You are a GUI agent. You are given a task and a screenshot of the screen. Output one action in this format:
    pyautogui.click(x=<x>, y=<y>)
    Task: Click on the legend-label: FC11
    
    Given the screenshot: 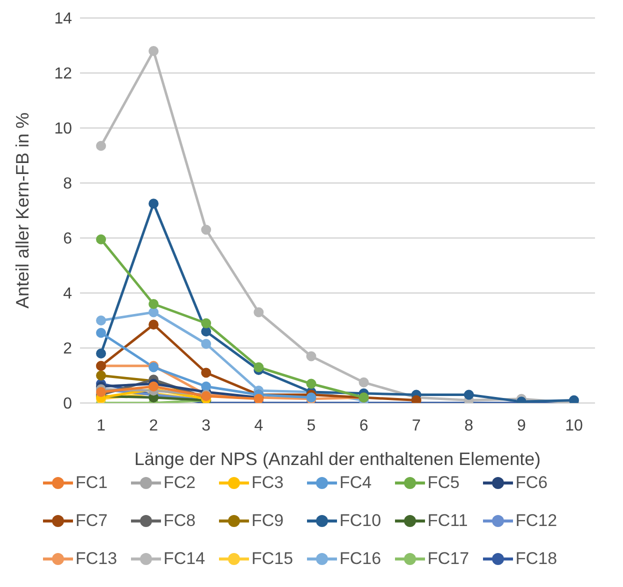 What is the action you would take?
    pyautogui.click(x=448, y=521)
    